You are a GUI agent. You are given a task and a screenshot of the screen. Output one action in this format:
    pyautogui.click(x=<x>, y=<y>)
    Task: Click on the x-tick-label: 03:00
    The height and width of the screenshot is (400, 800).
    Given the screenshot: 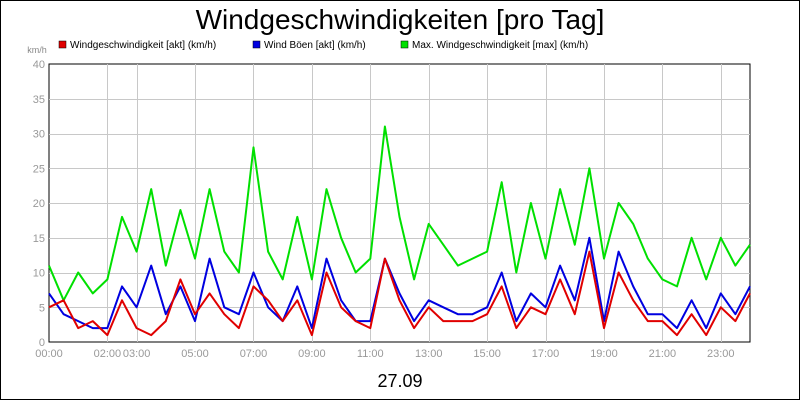 What is the action you would take?
    pyautogui.click(x=137, y=354)
    